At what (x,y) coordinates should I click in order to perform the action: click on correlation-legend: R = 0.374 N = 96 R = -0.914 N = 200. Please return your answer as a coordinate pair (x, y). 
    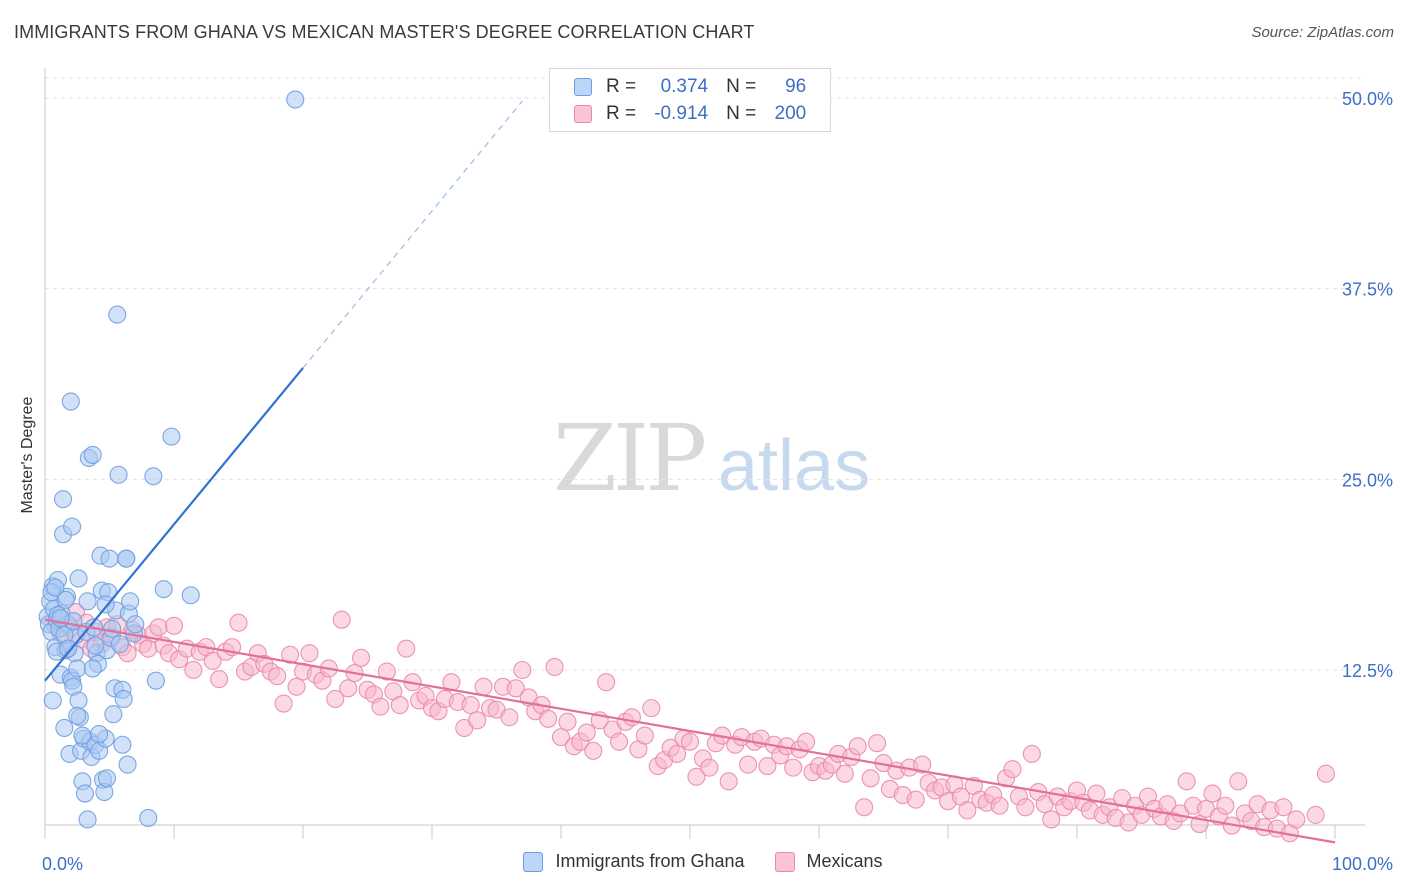
    Looking at the image, I should click on (690, 100).